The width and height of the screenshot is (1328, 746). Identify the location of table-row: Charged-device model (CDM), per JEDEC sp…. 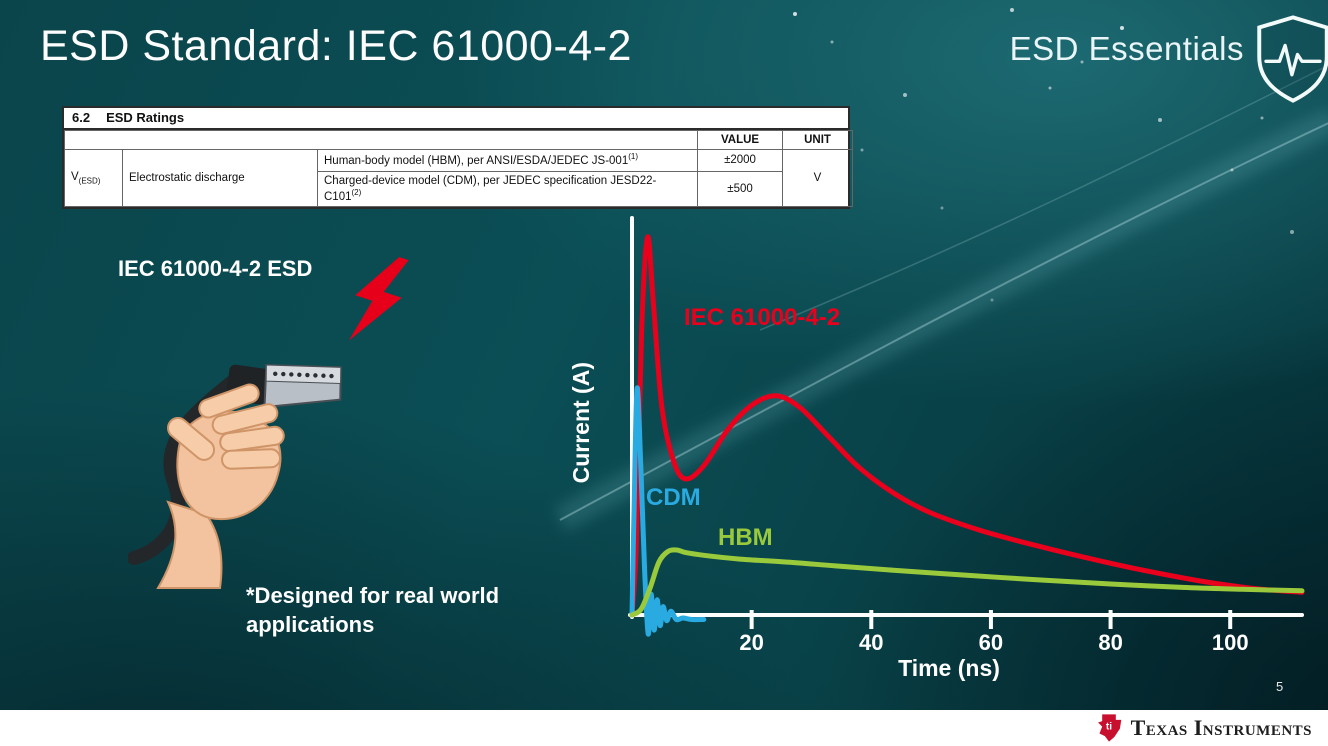
(459, 189).